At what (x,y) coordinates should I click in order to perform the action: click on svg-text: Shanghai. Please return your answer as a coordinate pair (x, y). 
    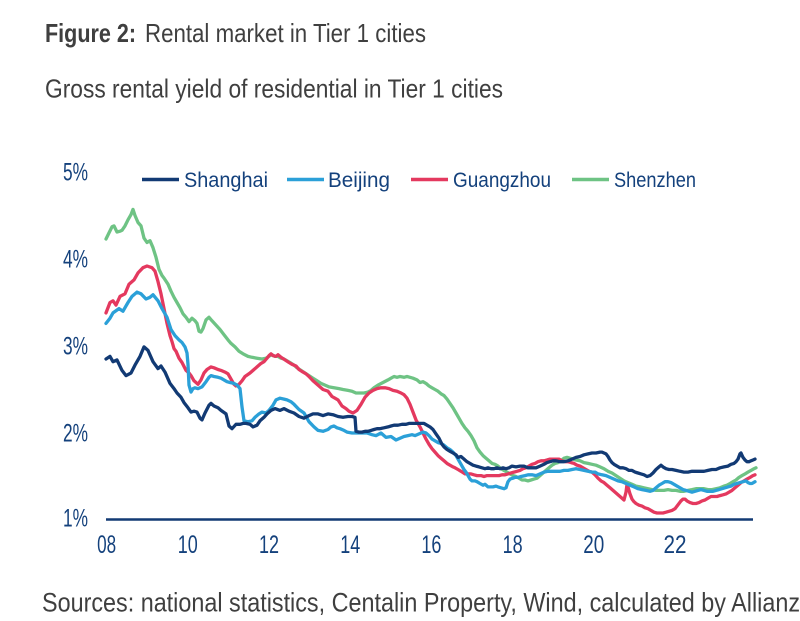
    Looking at the image, I should click on (226, 180).